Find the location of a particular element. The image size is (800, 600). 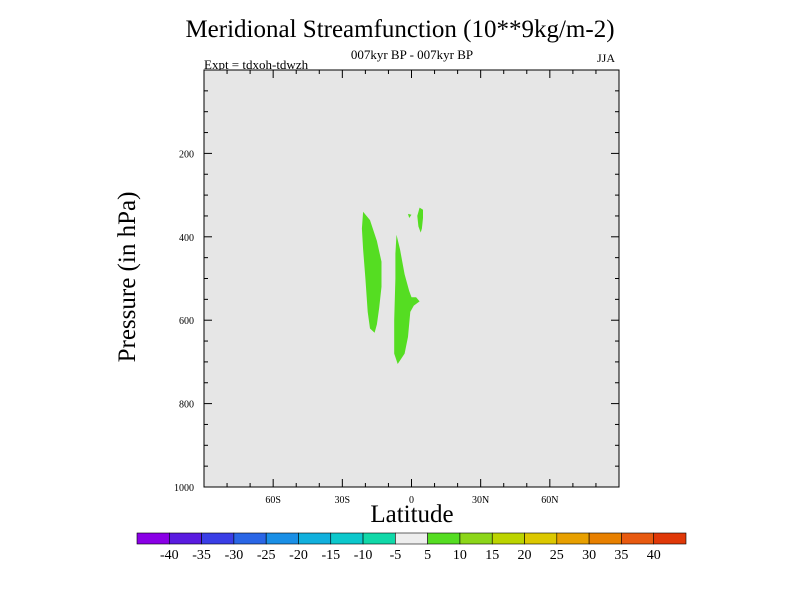

x-tick-label: 60S is located at coordinates (273, 500).